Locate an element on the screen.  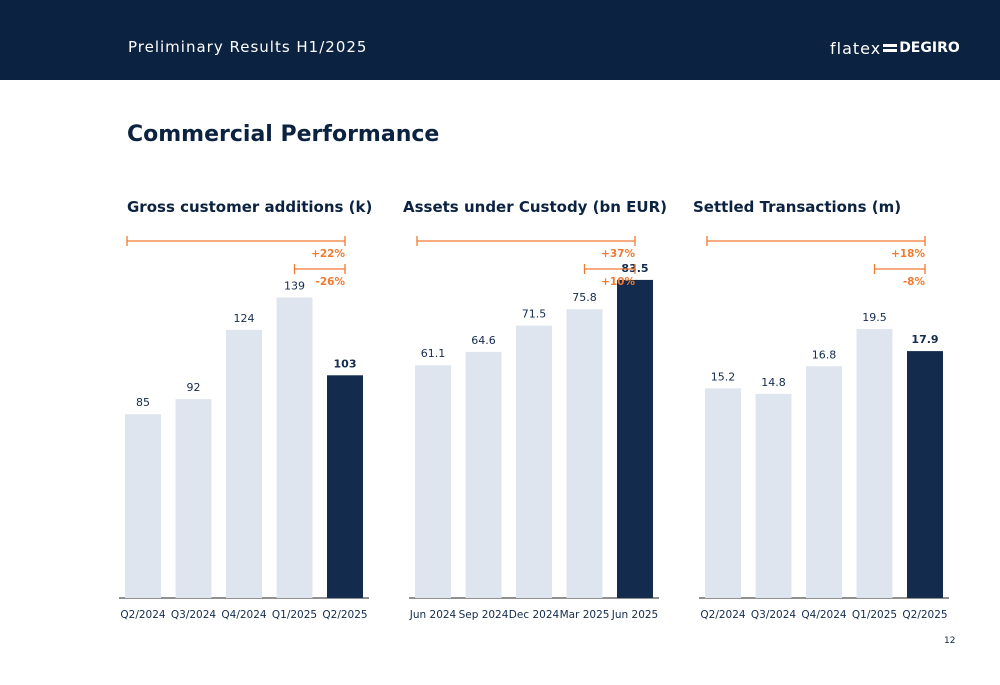
customer-additions-value-label-0: 85 is located at coordinates (143, 402).